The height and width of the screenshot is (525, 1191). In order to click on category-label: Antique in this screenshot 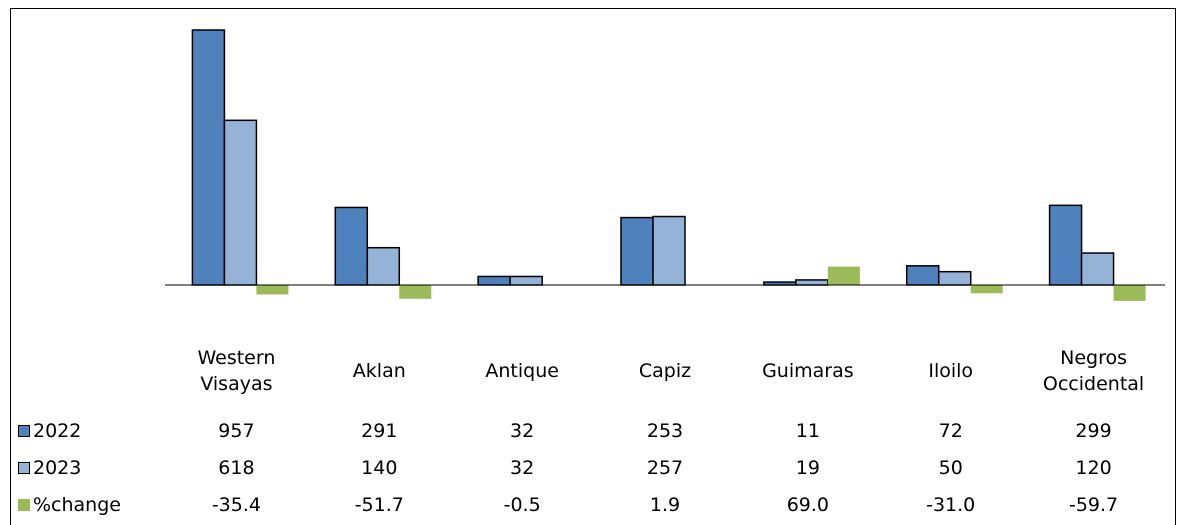, I will do `click(522, 371)`.